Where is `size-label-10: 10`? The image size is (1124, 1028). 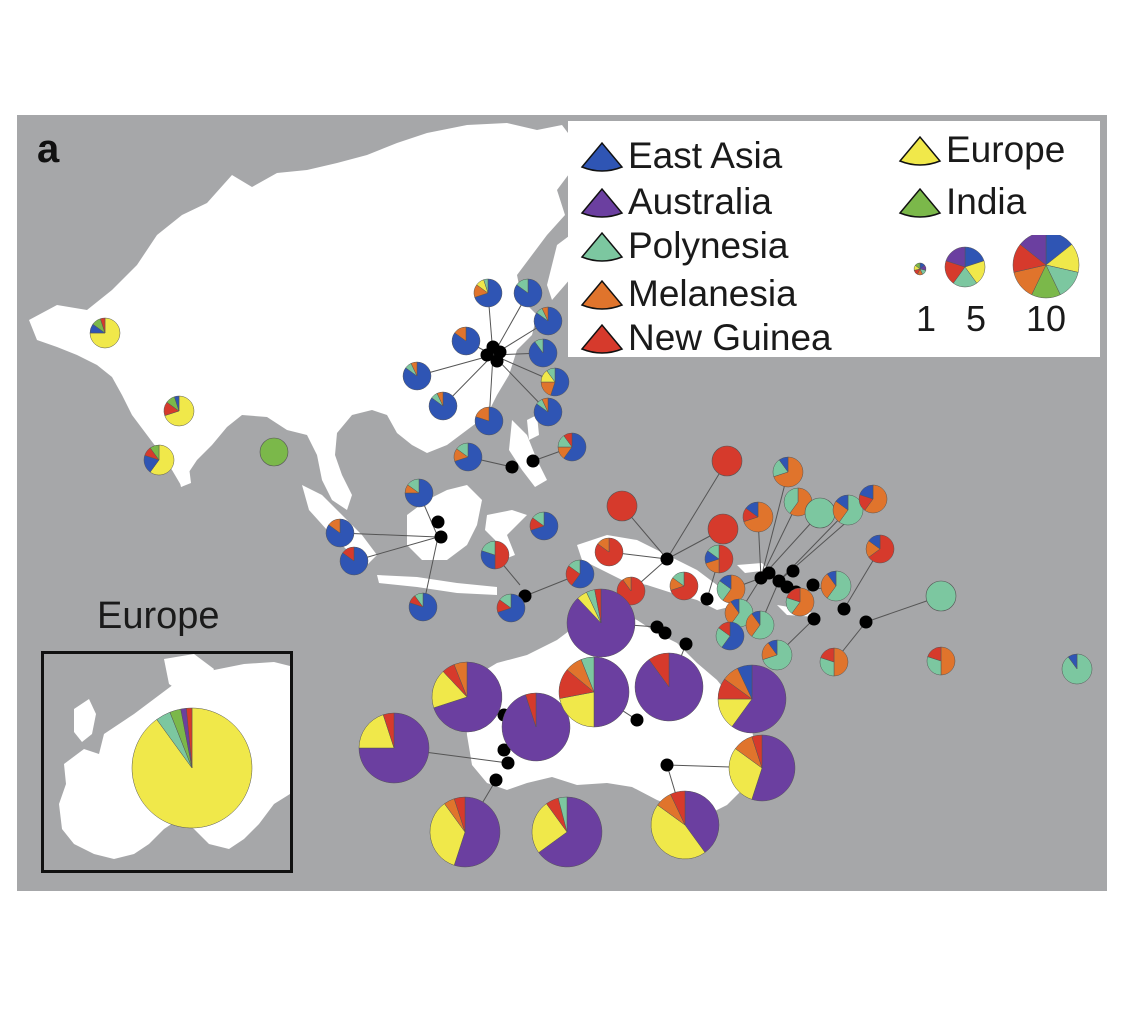 size-label-10: 10 is located at coordinates (1046, 318).